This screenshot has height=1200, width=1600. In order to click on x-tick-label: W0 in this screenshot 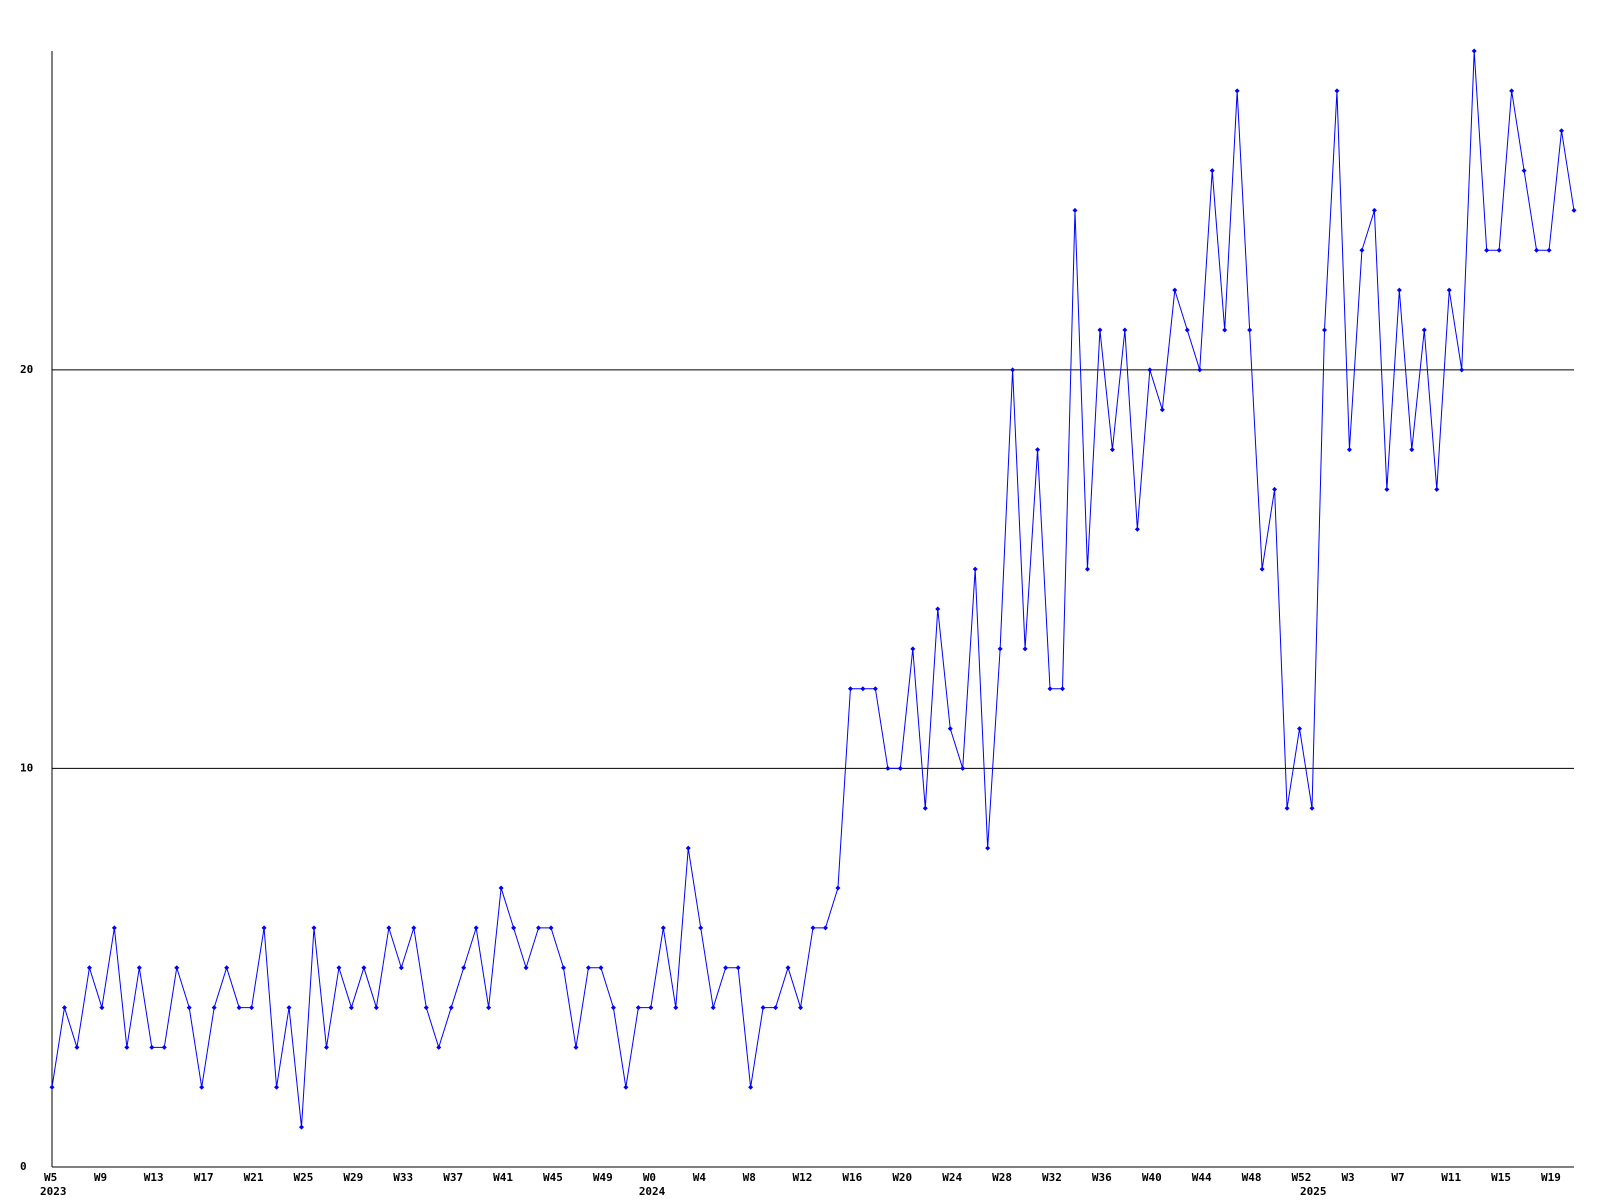, I will do `click(649, 1177)`.